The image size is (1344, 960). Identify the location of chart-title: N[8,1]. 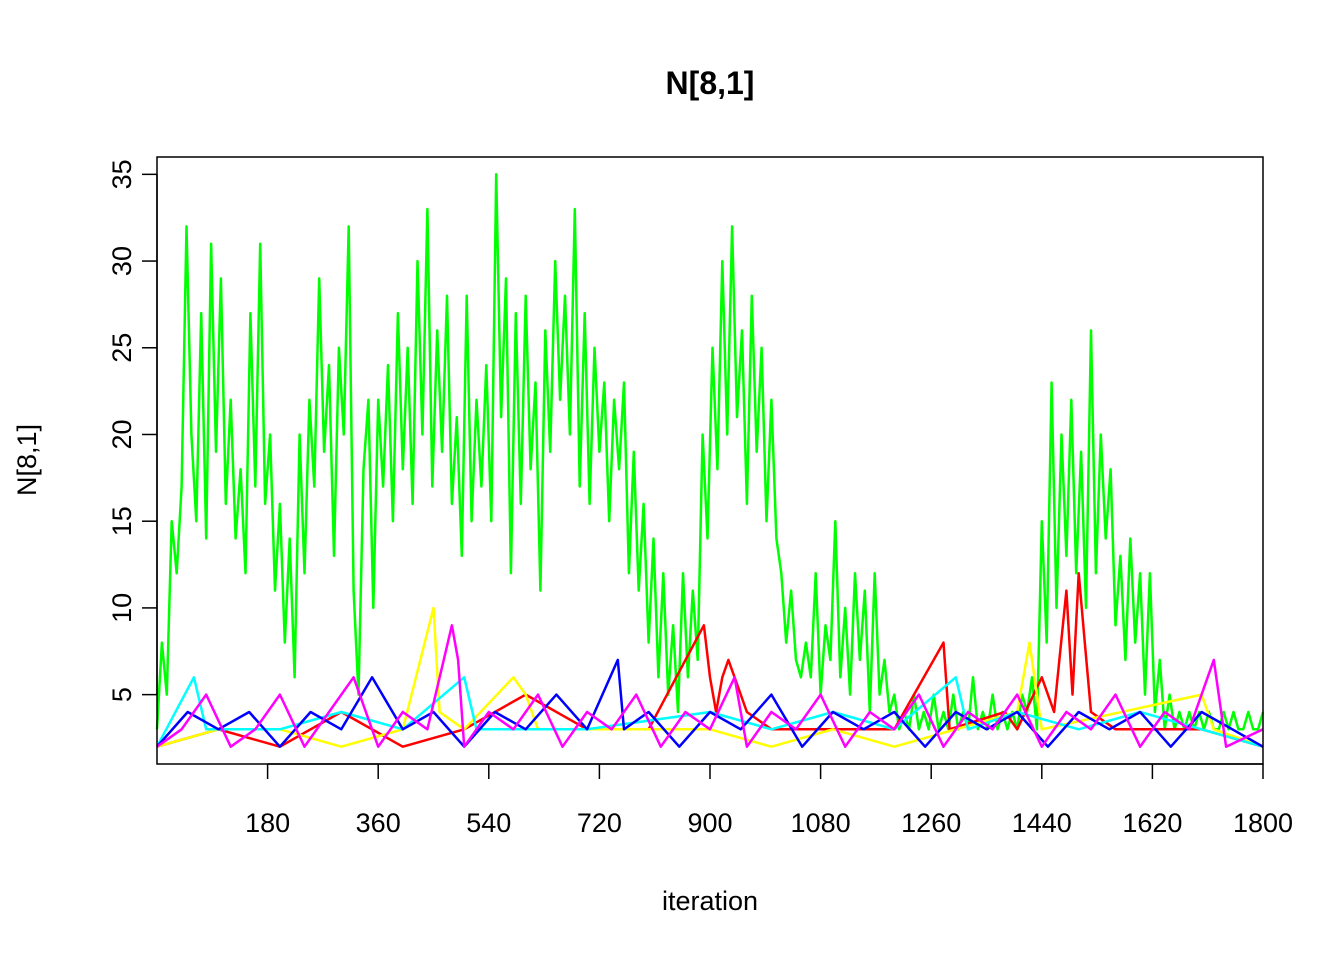
(710, 83).